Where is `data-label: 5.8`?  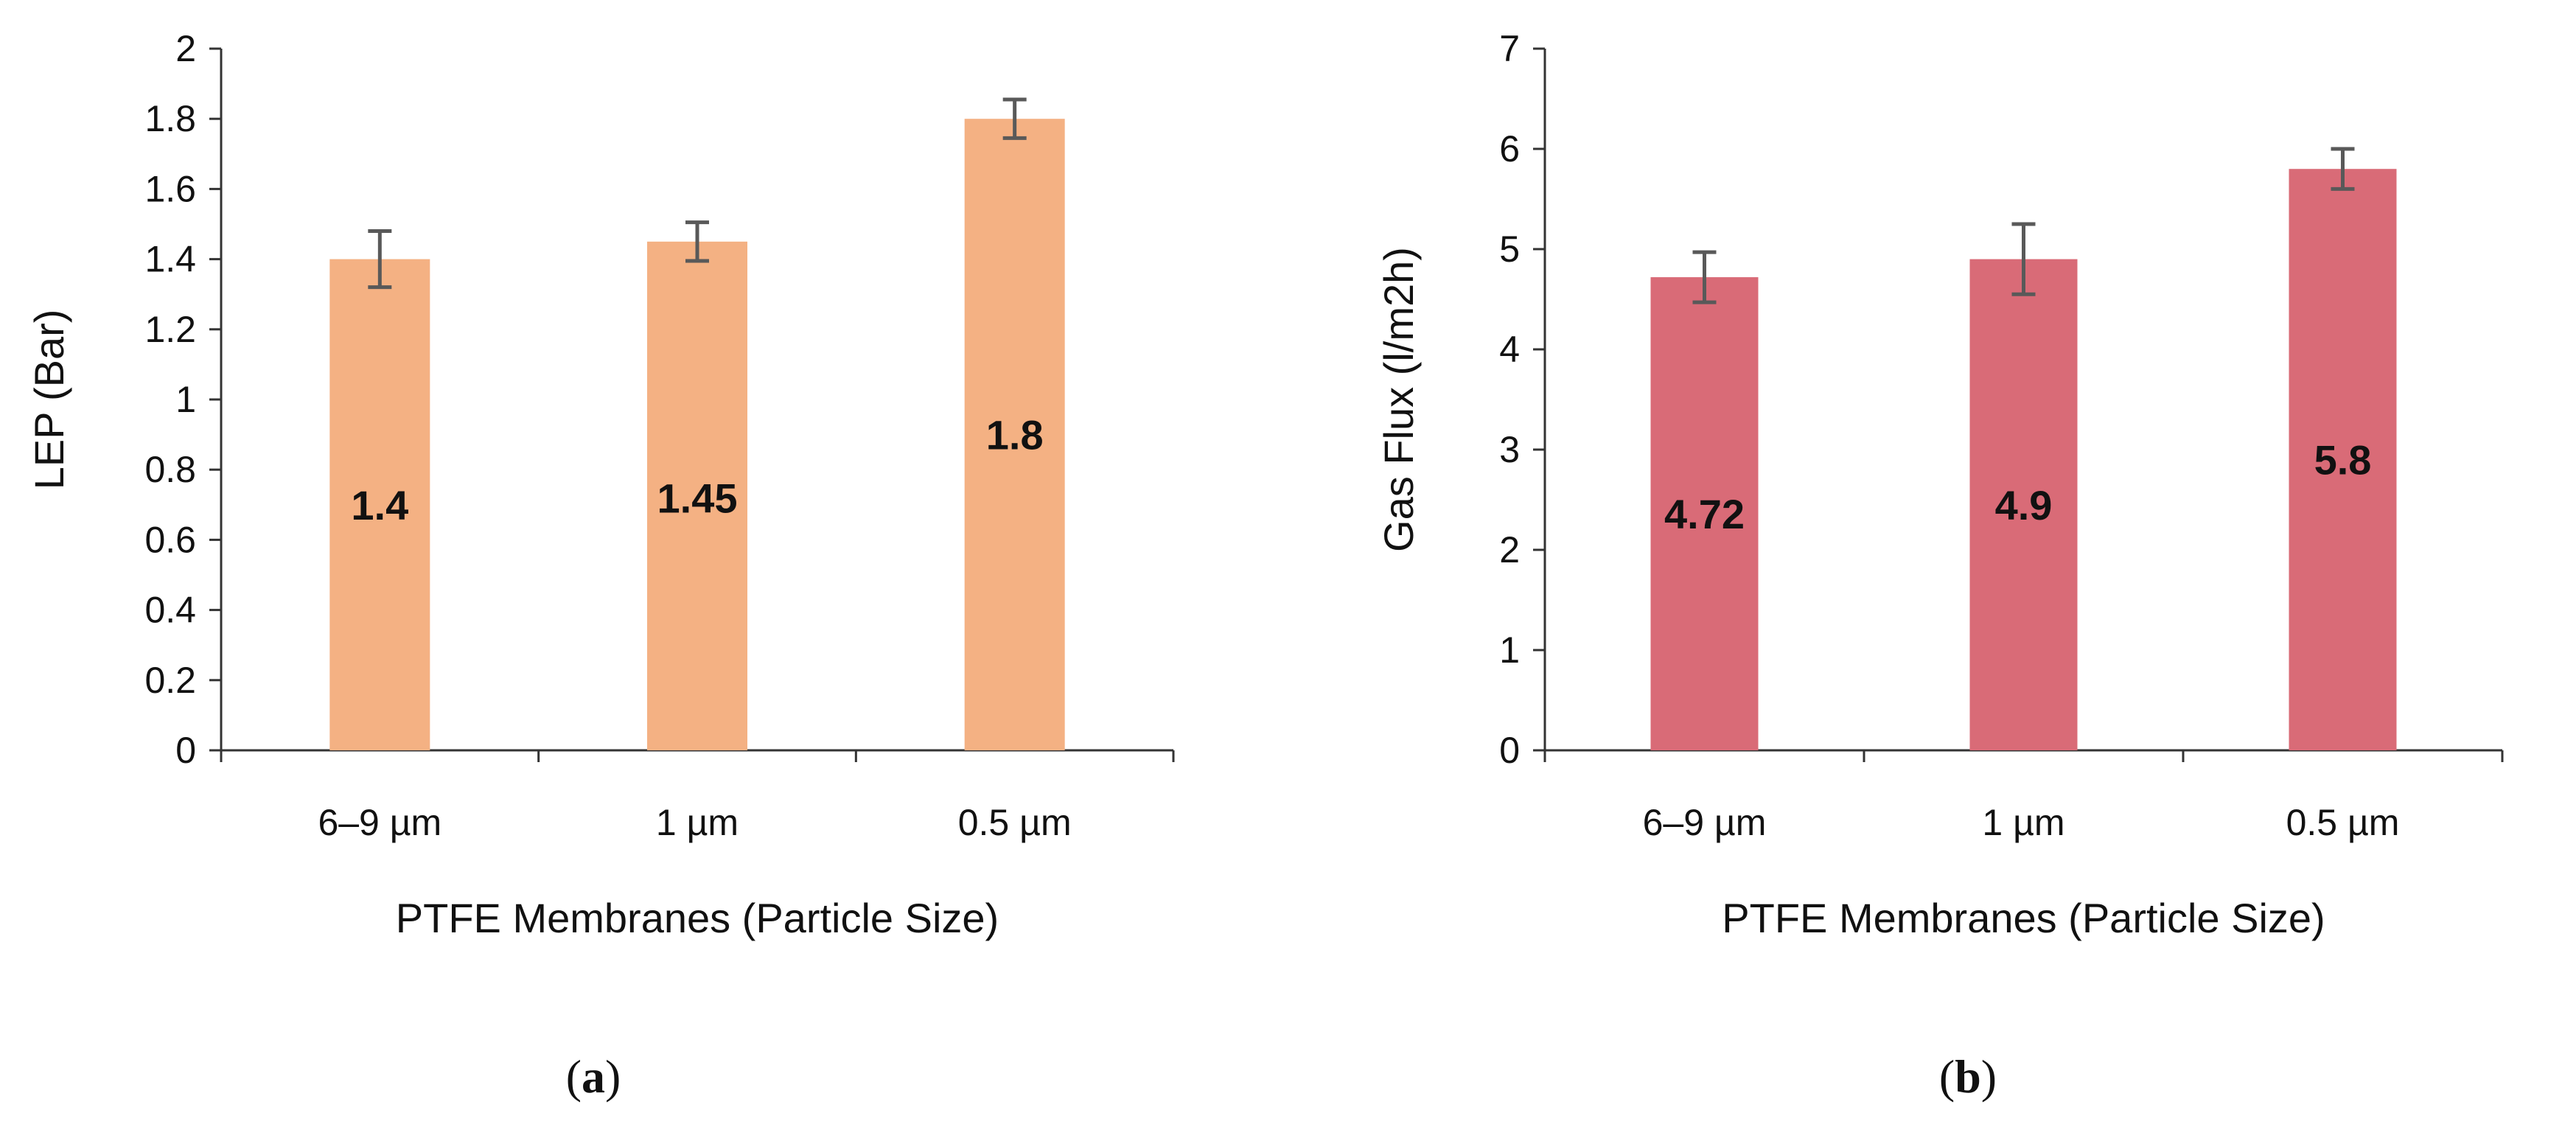 data-label: 5.8 is located at coordinates (2343, 460).